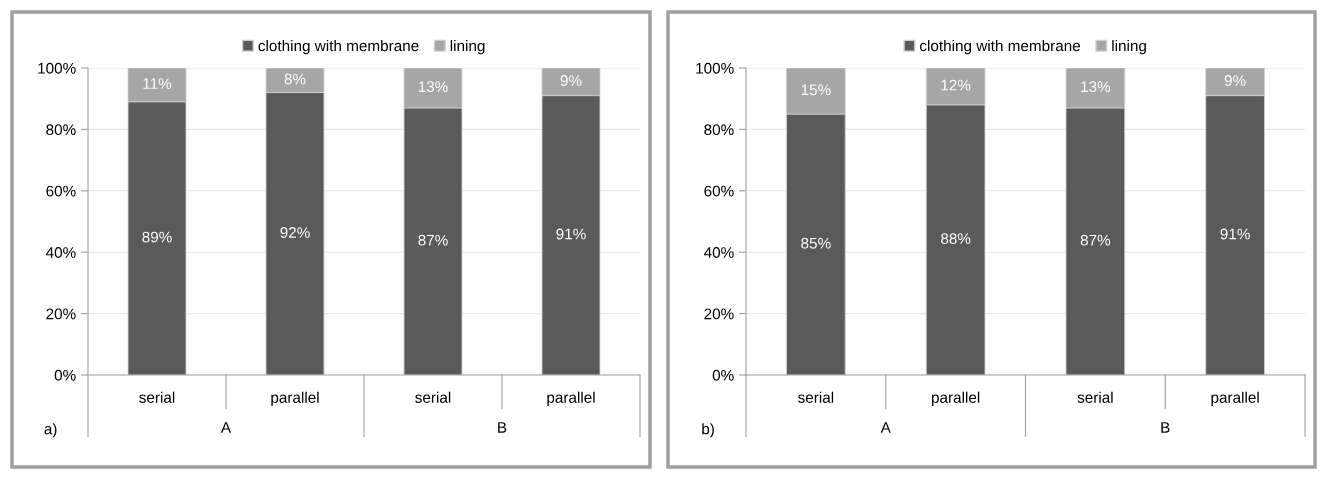 This screenshot has height=479, width=1326. I want to click on text: 88%, so click(956, 239).